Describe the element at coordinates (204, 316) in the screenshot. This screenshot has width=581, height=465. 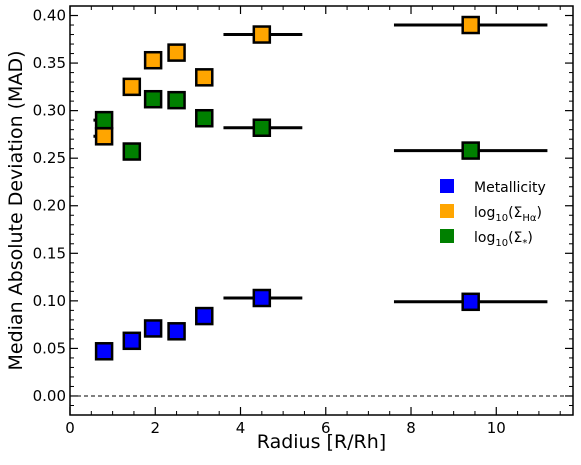
I see `data-point-s0-p4` at that location.